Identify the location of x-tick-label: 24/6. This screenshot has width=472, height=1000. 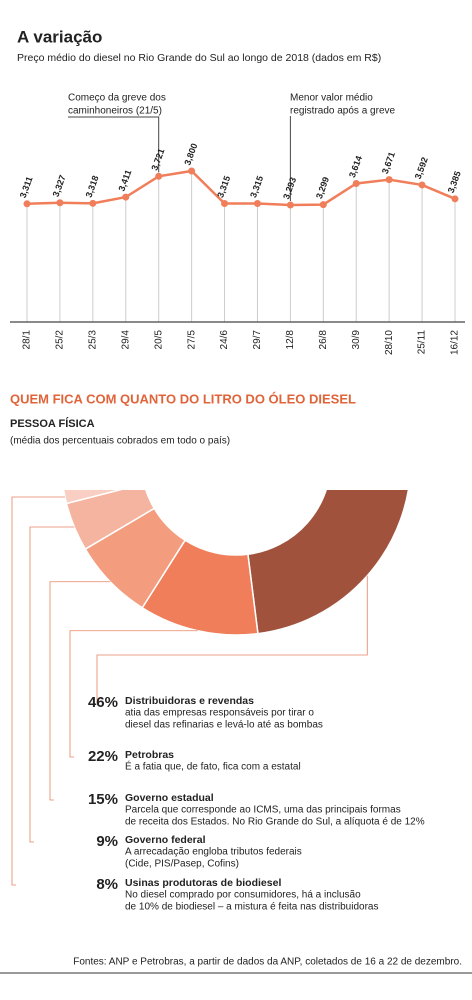
(224, 340).